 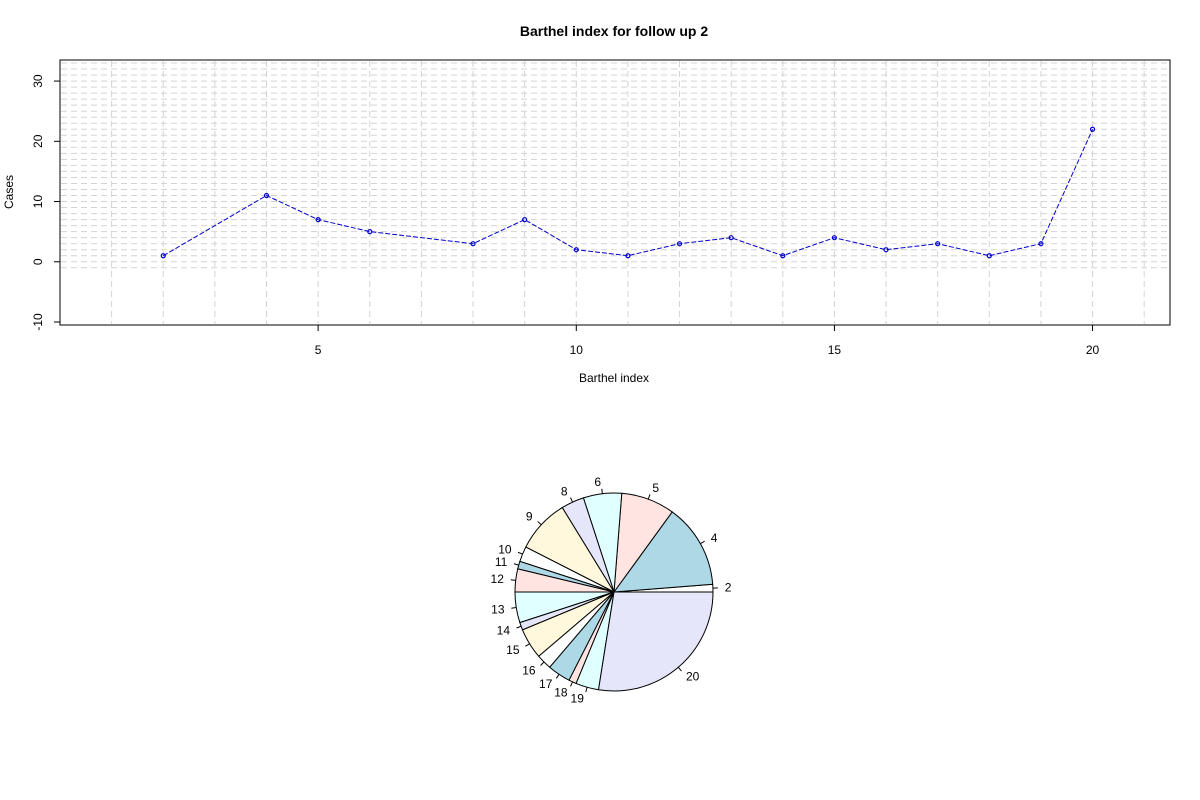 I want to click on y-tick-label: -10, so click(x=38, y=322).